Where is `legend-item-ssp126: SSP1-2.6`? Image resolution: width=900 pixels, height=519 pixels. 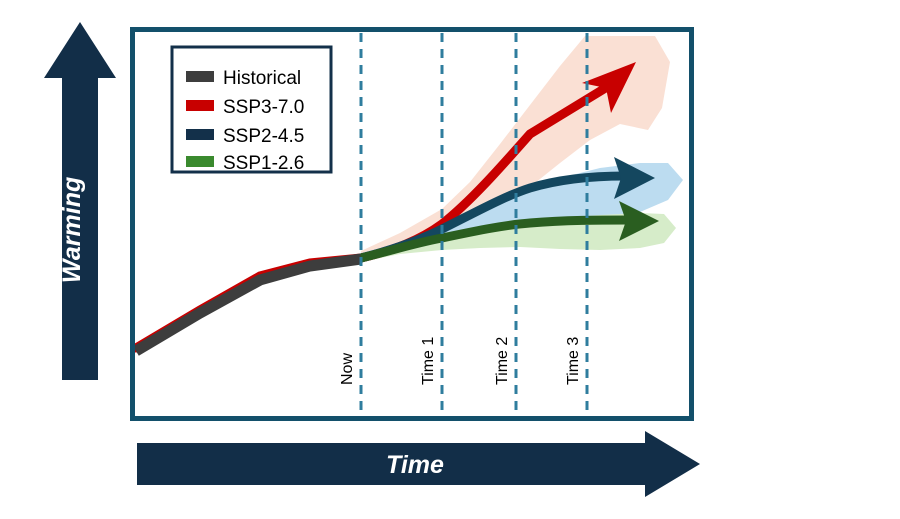 legend-item-ssp126: SSP1-2.6 is located at coordinates (245, 163).